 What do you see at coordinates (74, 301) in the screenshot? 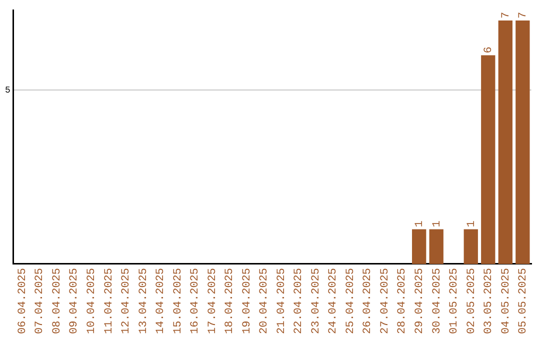
I see `x-tick-label: 09.04.2025` at bounding box center [74, 301].